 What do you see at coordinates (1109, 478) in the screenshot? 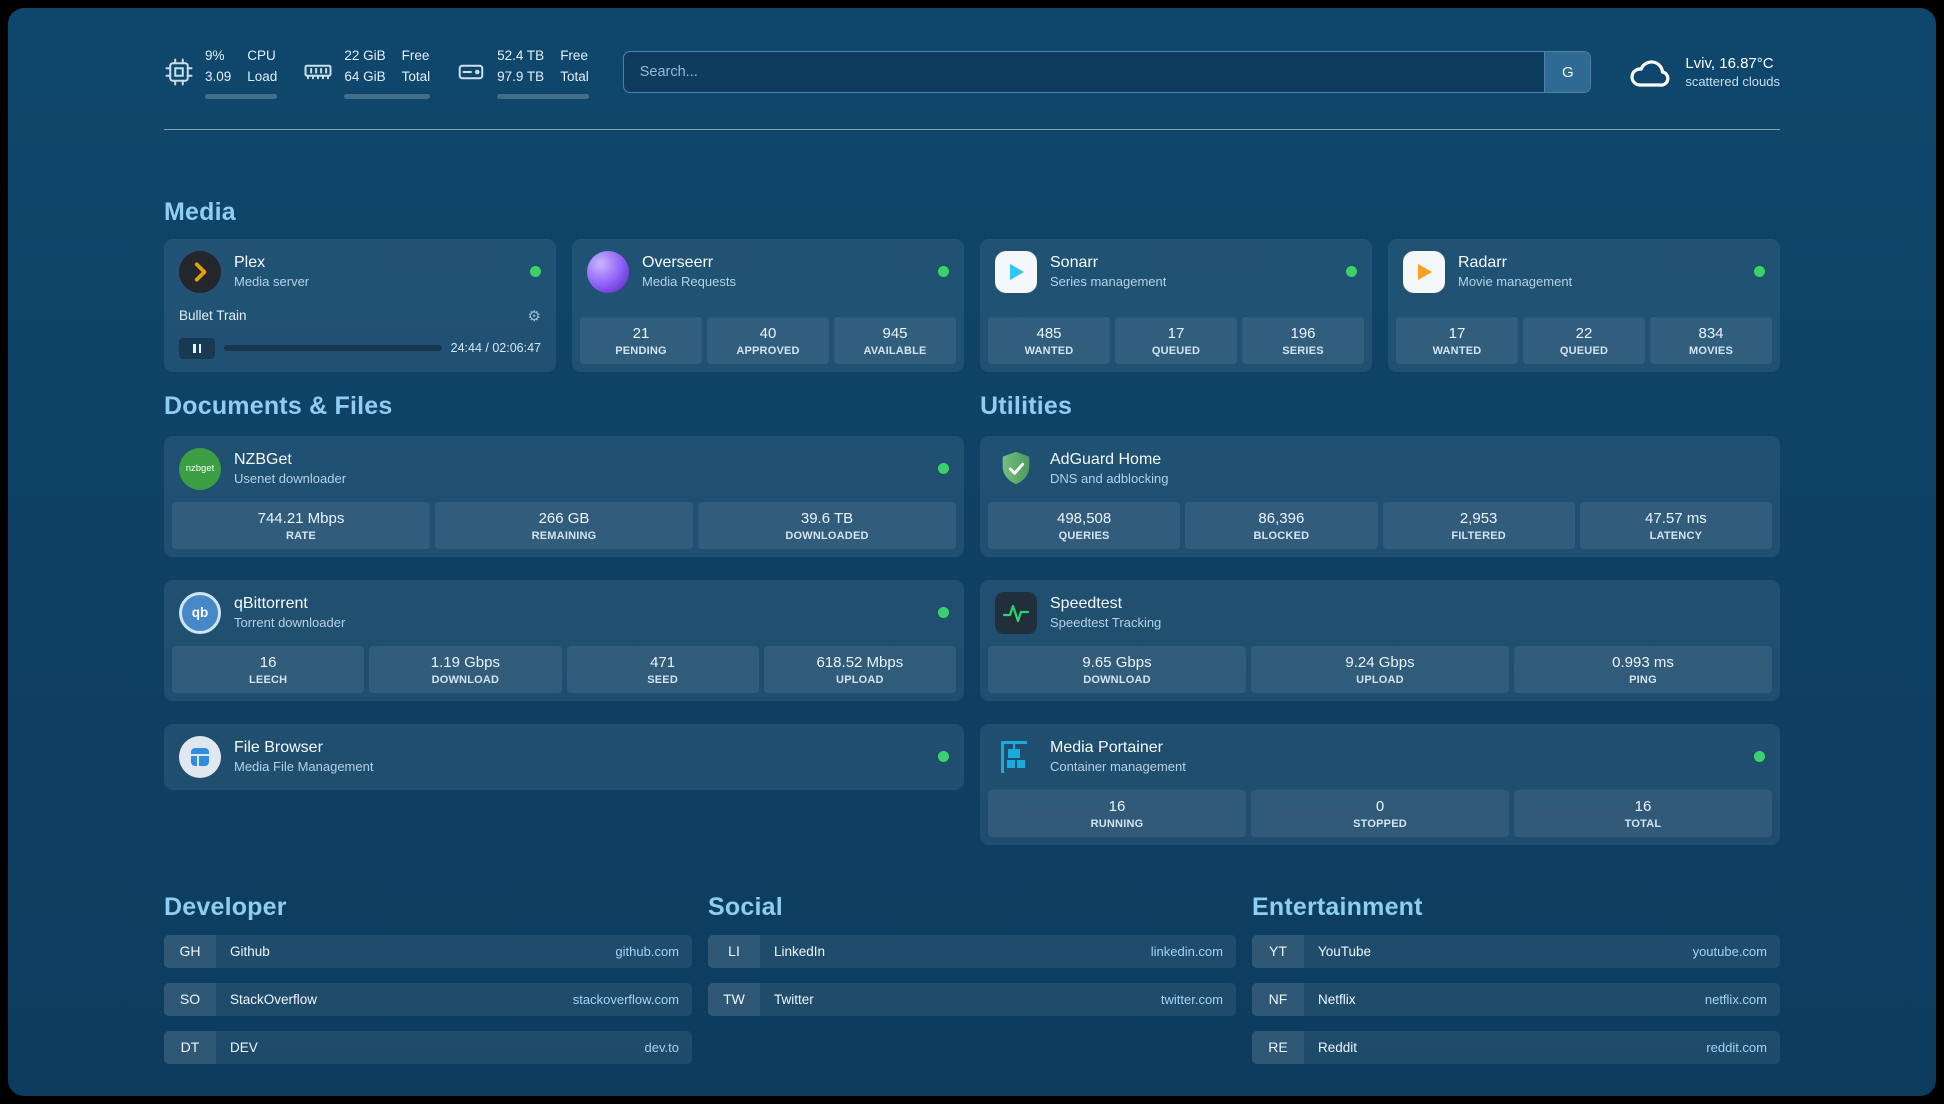
I see `service-subtitle: DNS and adblocking` at bounding box center [1109, 478].